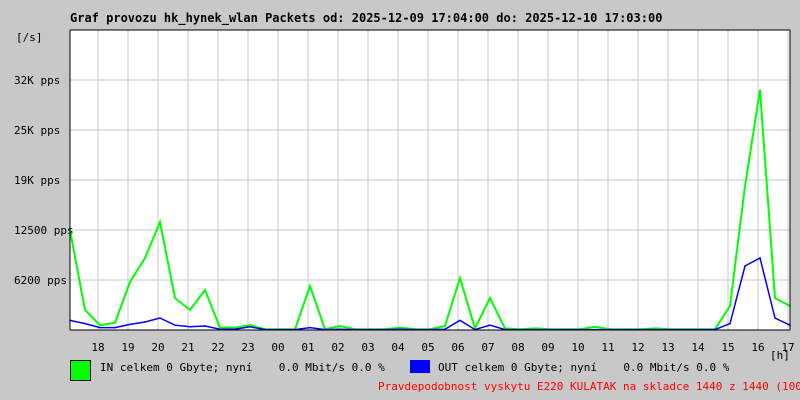 This screenshot has height=400, width=800. Describe the element at coordinates (607, 347) in the screenshot. I see `x-tick-label: 11` at that location.